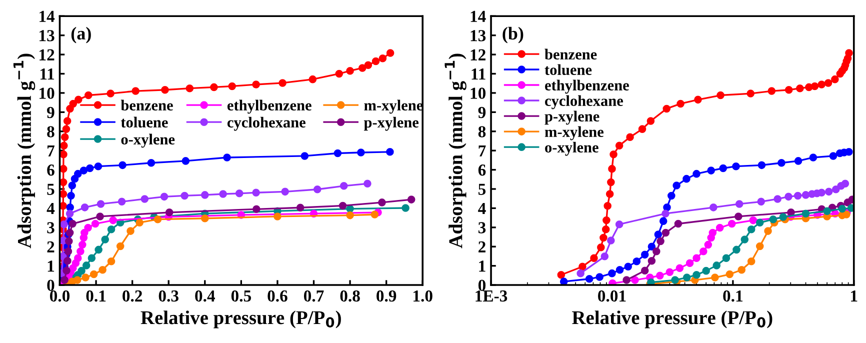 The width and height of the screenshot is (866, 343). What do you see at coordinates (60, 296) in the screenshot?
I see `x-tick-label: 0.0` at bounding box center [60, 296].